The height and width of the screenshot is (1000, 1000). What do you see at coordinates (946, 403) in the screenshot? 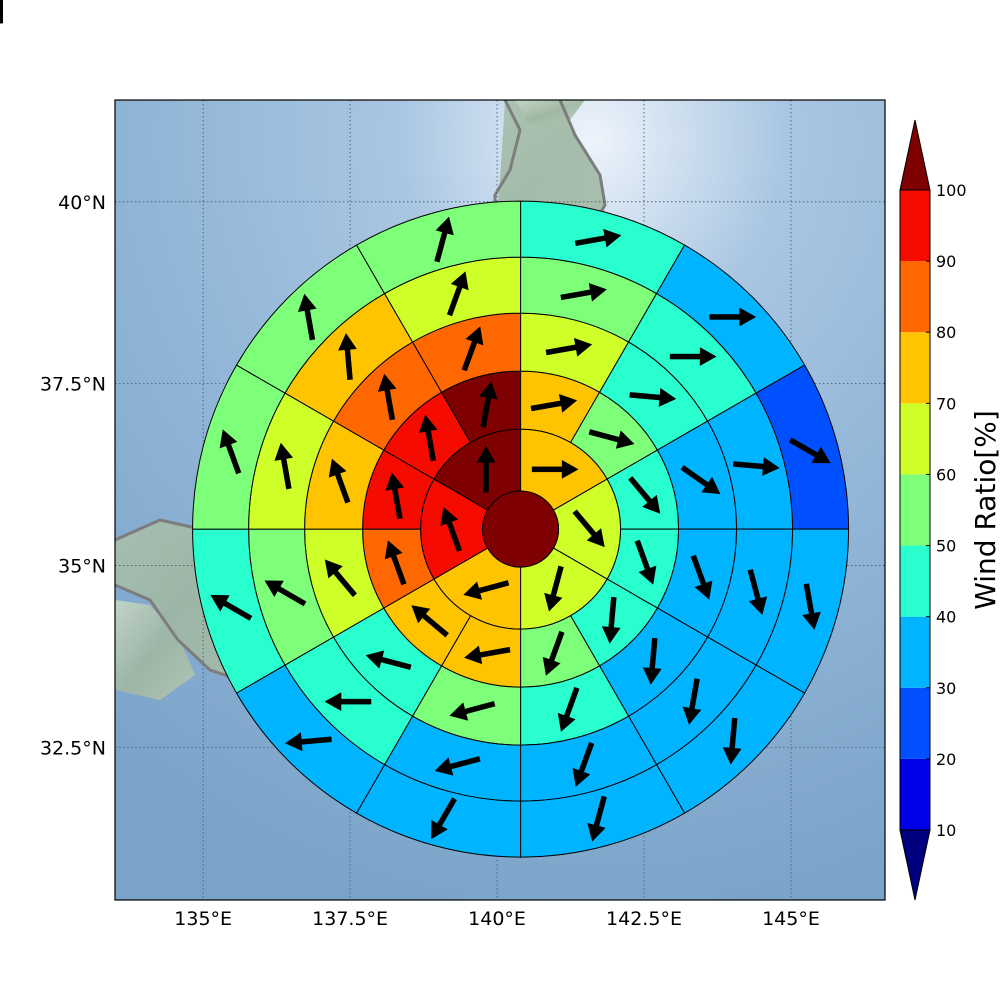
I see `colorbar-tick-label: 70` at bounding box center [946, 403].